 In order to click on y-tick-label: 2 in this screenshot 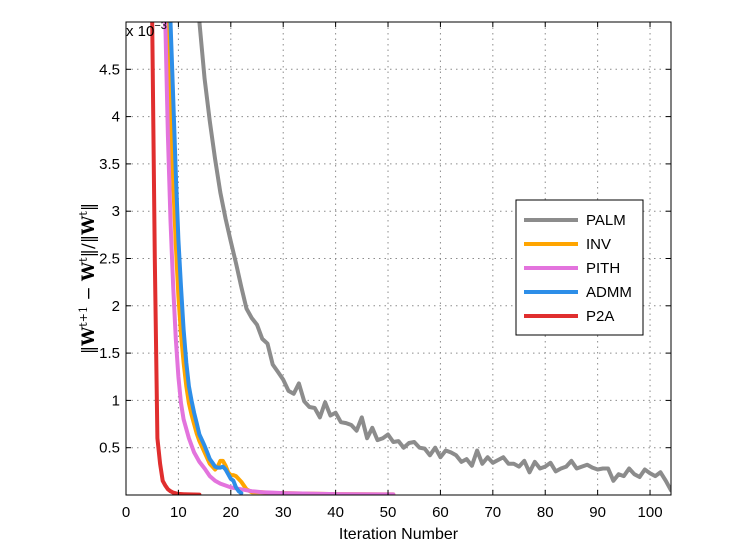, I will do `click(116, 306)`.